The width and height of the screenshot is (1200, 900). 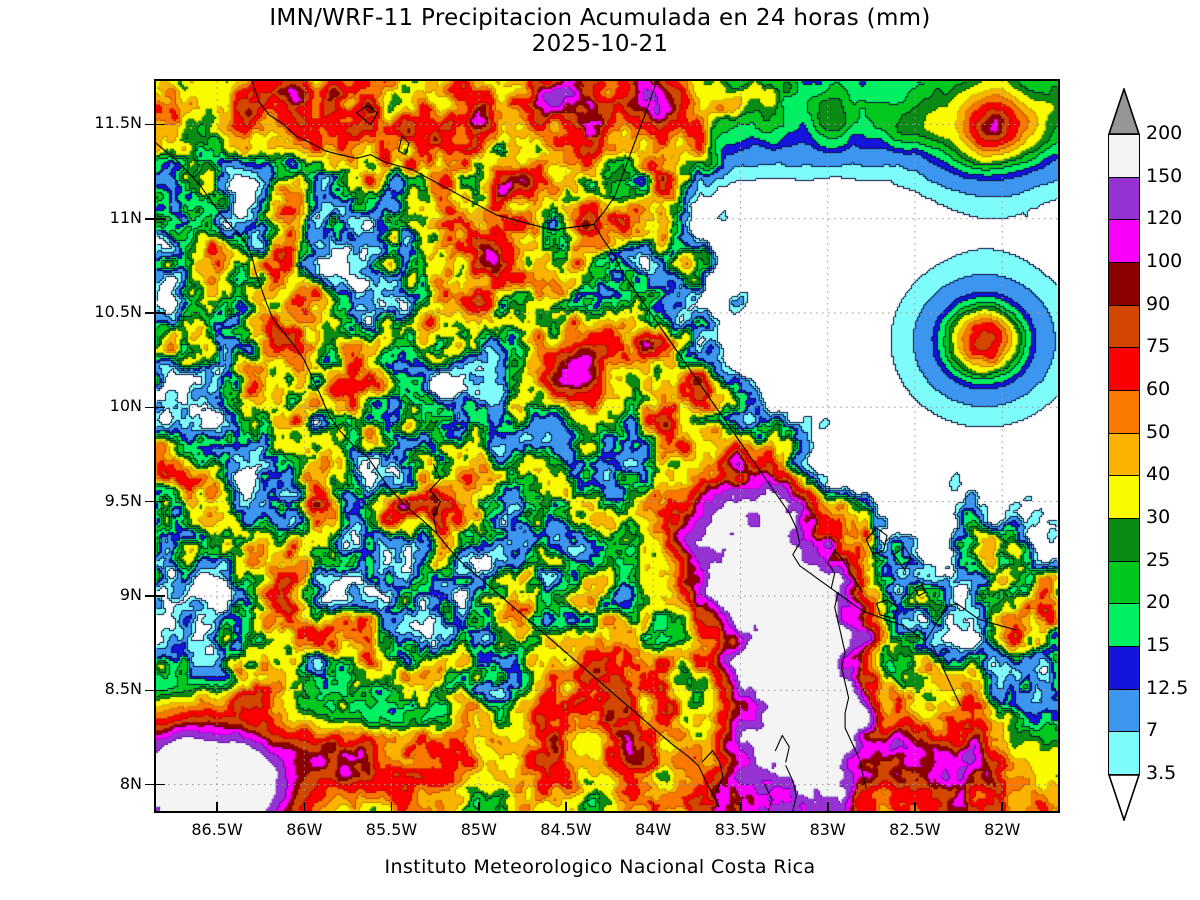 What do you see at coordinates (1161, 773) in the screenshot?
I see `colorbar-tick-label: 3.5` at bounding box center [1161, 773].